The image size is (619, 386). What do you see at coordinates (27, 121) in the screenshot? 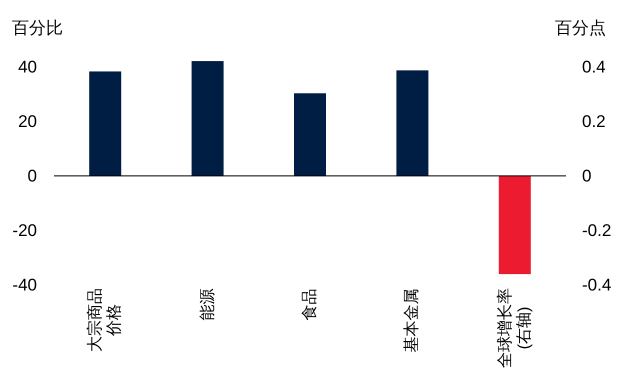
I see `y-tick-label: 20` at bounding box center [27, 121].